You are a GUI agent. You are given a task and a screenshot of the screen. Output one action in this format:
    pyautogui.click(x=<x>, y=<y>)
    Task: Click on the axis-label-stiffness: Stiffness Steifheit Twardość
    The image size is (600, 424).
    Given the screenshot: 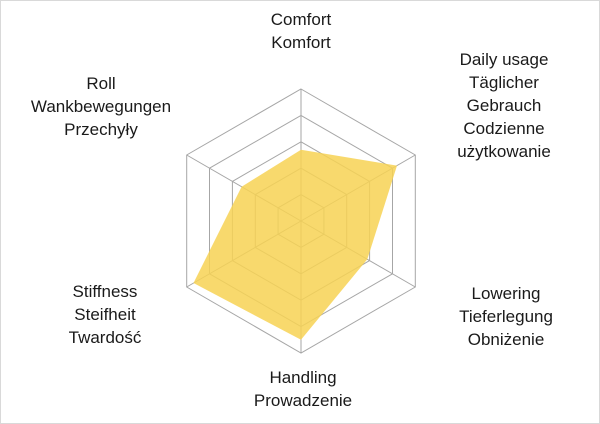 What is the action you would take?
    pyautogui.click(x=105, y=314)
    